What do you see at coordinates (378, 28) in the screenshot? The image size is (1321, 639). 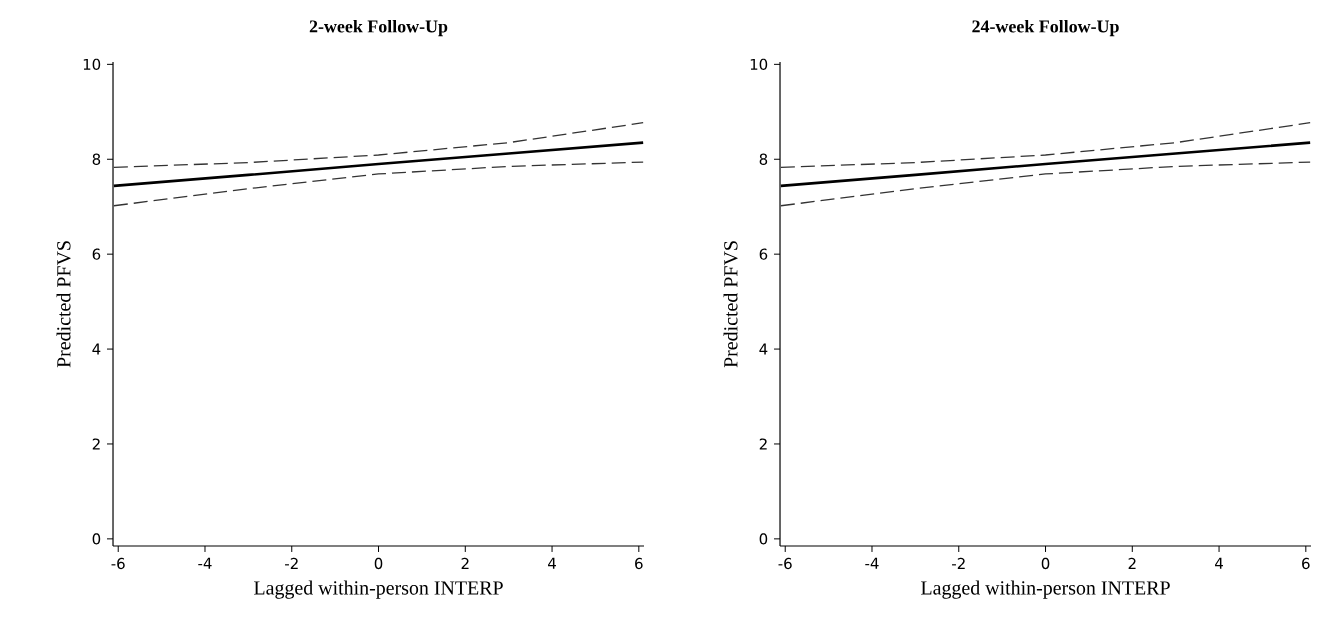 I see `chart-title: 2-week Follow-Up` at bounding box center [378, 28].